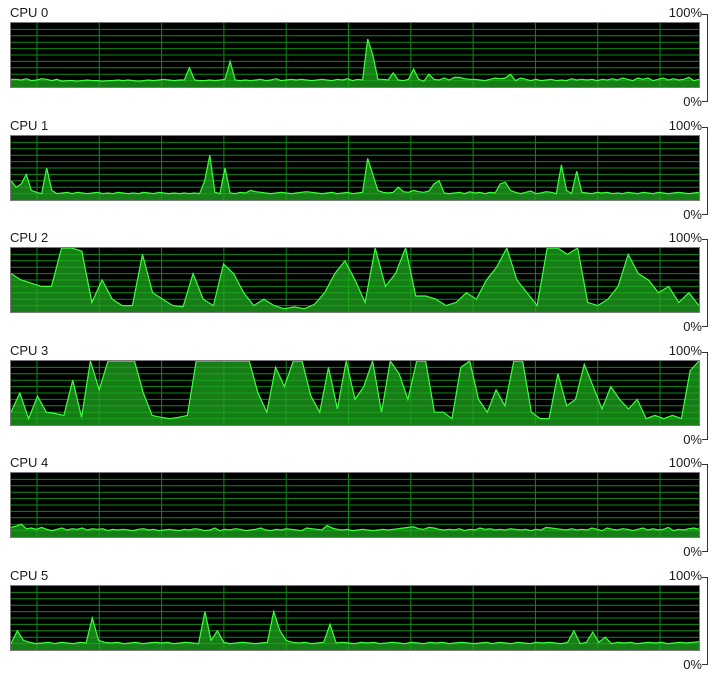  What do you see at coordinates (29, 575) in the screenshot?
I see `cpu-label: CPU 5` at bounding box center [29, 575].